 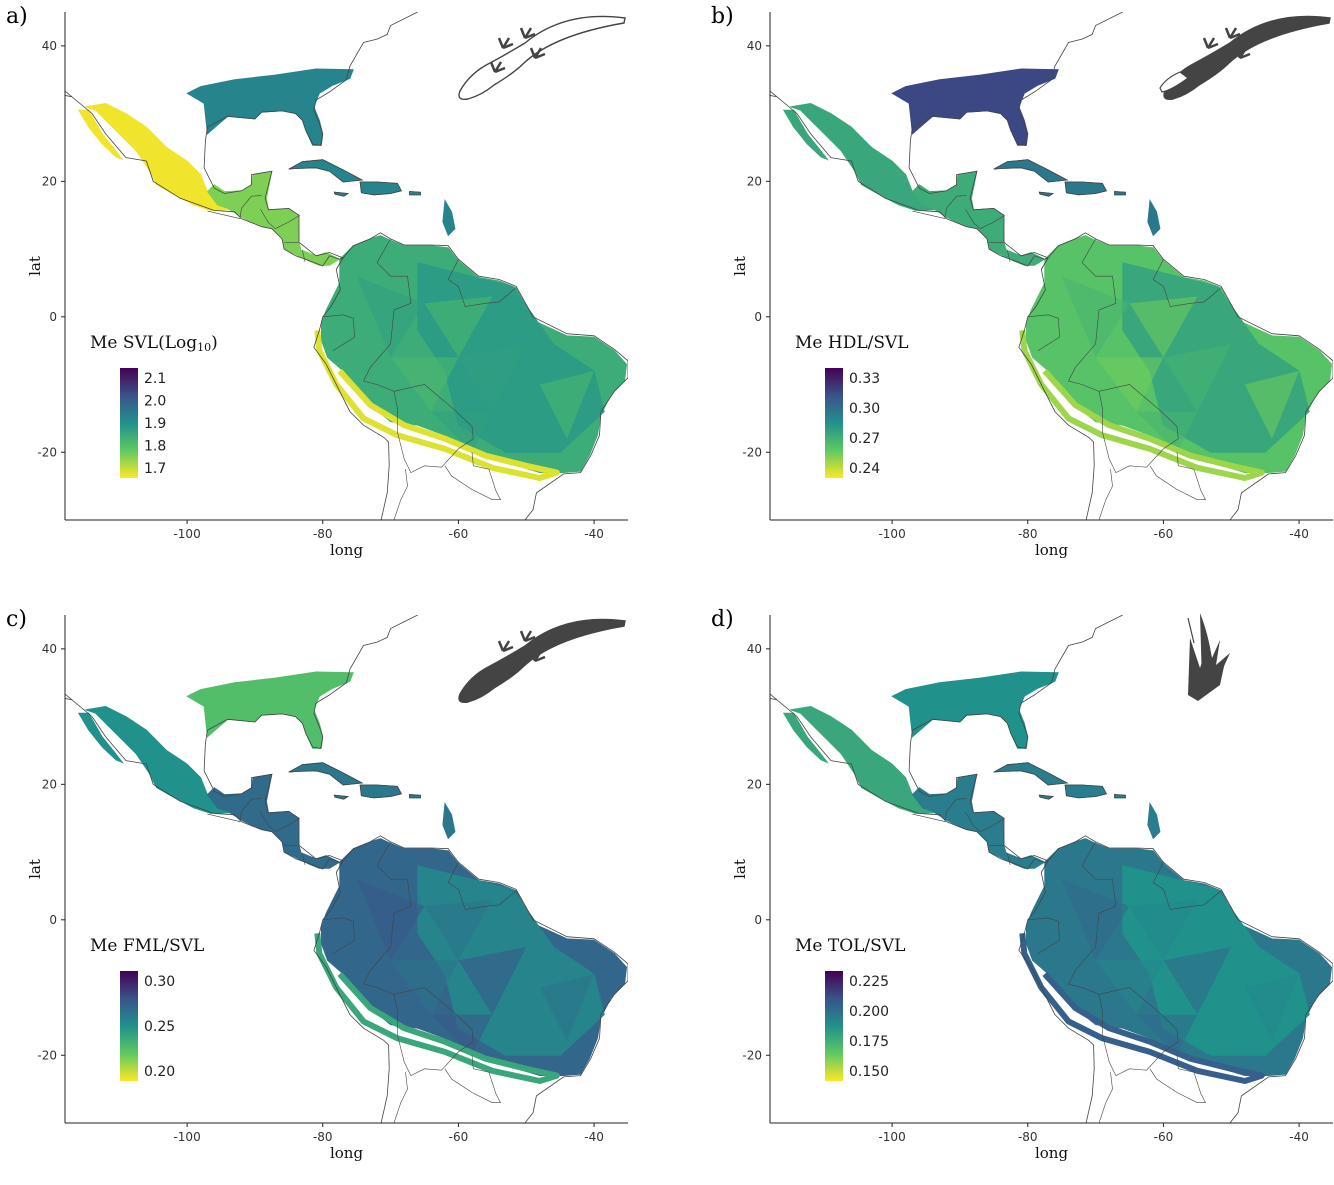 What do you see at coordinates (346, 1153) in the screenshot?
I see `x-axis-label: long` at bounding box center [346, 1153].